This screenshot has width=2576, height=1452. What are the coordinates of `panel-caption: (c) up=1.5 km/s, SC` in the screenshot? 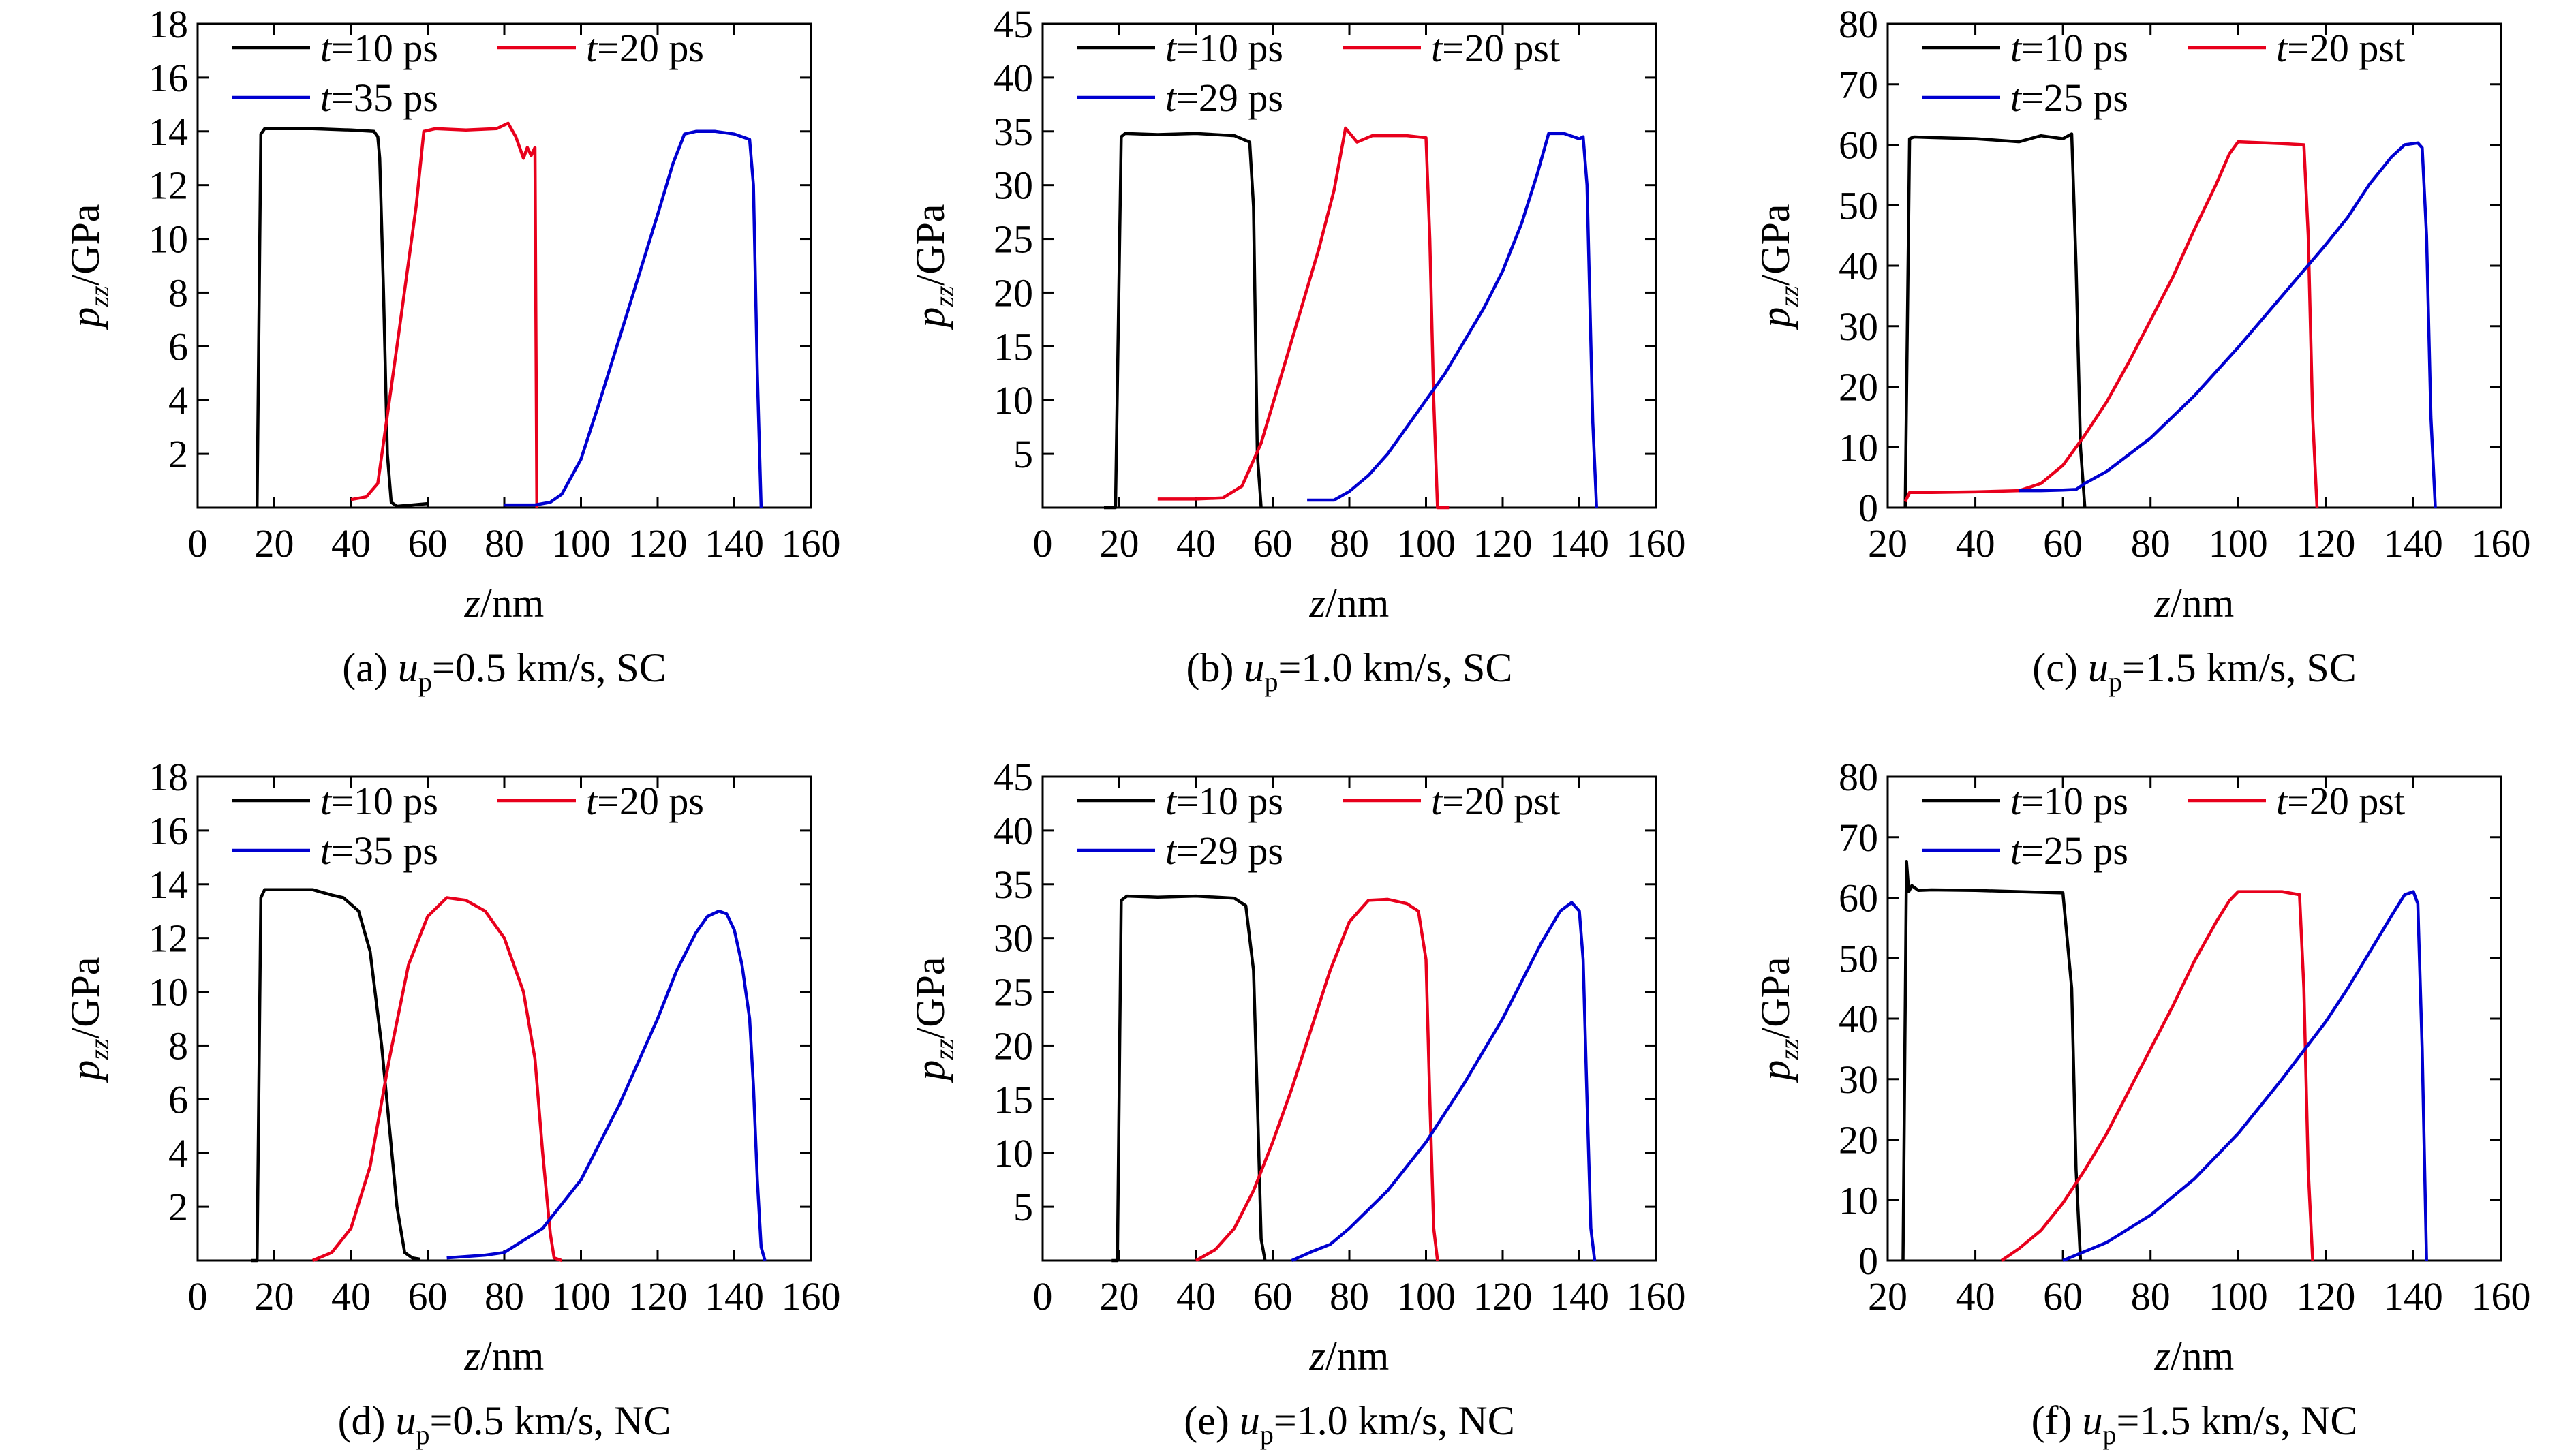 It's located at (2194, 671).